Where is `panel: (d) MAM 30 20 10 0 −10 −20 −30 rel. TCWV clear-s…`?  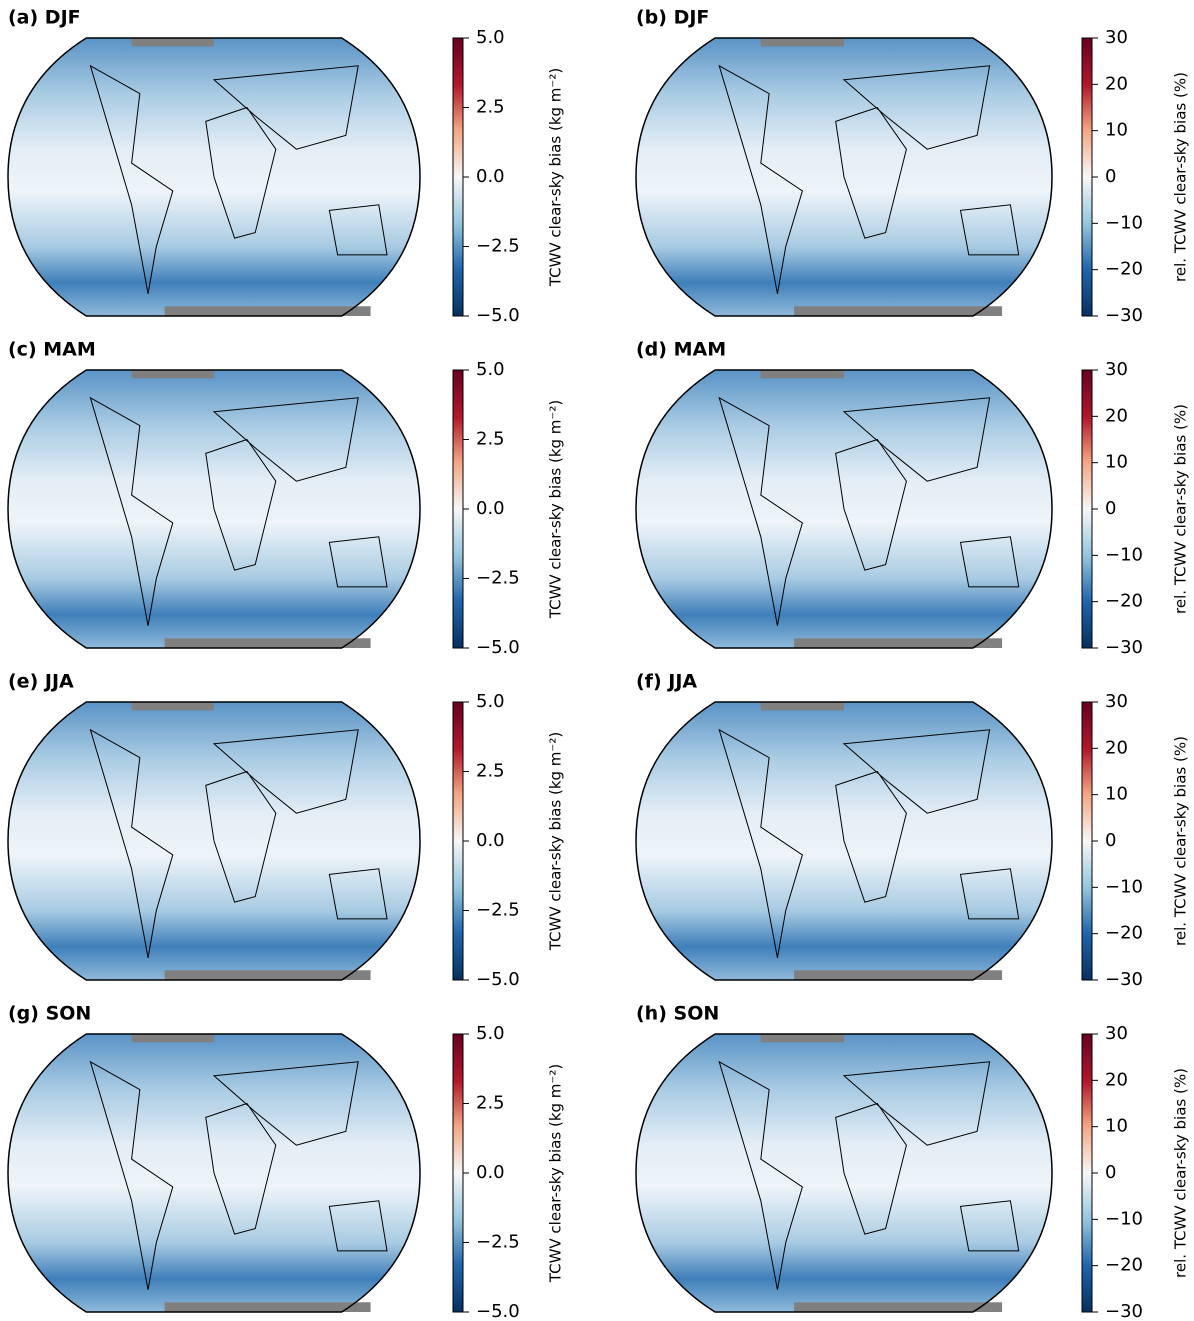
panel: (d) MAM 30 20 10 0 −10 −20 −30 rel. TCWV clear-s… is located at coordinates (912, 498).